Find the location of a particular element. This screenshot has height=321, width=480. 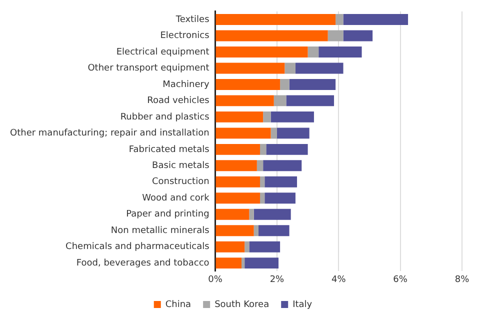

x-tick-label: 0% is located at coordinates (215, 279).